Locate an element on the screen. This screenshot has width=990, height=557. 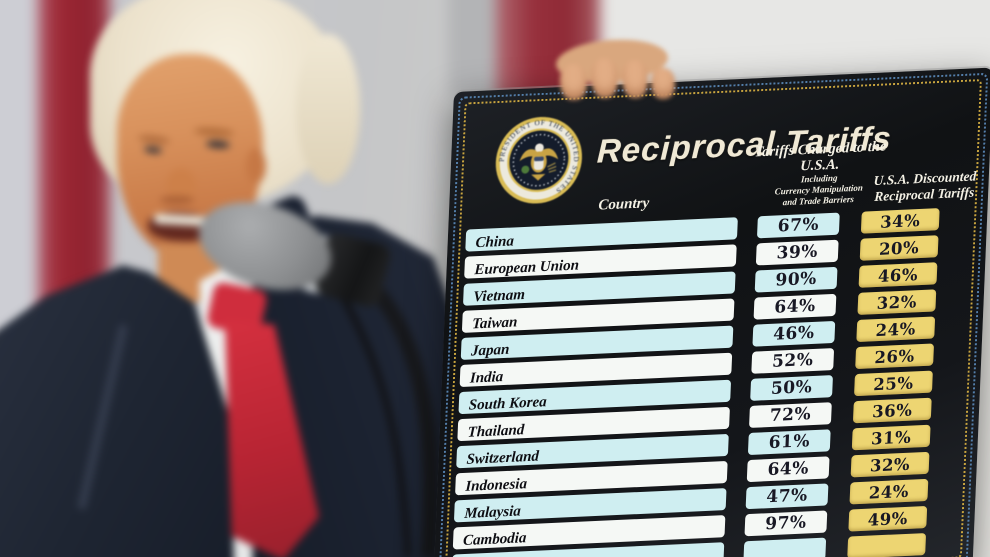
speaker-nose is located at coordinates (177, 200).